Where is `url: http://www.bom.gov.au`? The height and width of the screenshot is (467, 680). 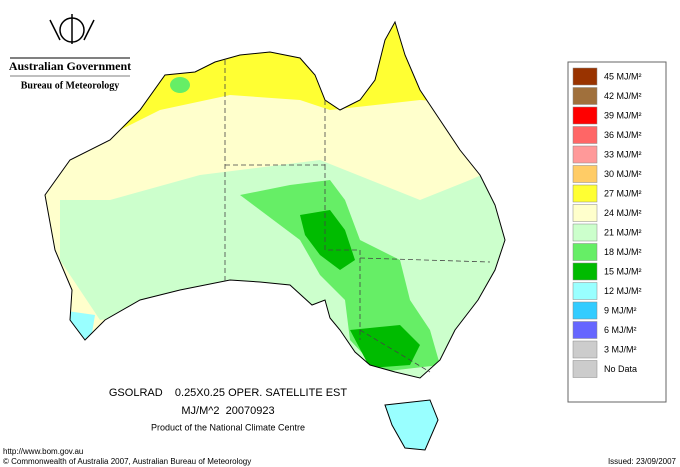 url: http://www.bom.gov.au is located at coordinates (43, 451).